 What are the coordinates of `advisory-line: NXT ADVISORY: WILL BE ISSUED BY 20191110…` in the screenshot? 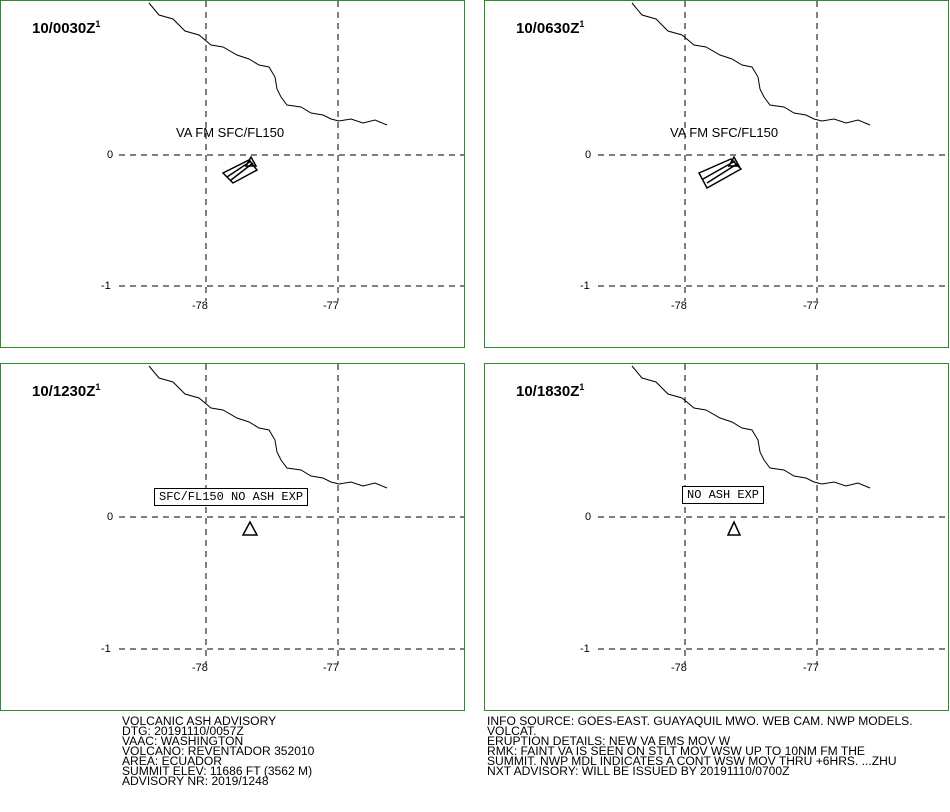 It's located at (638, 772).